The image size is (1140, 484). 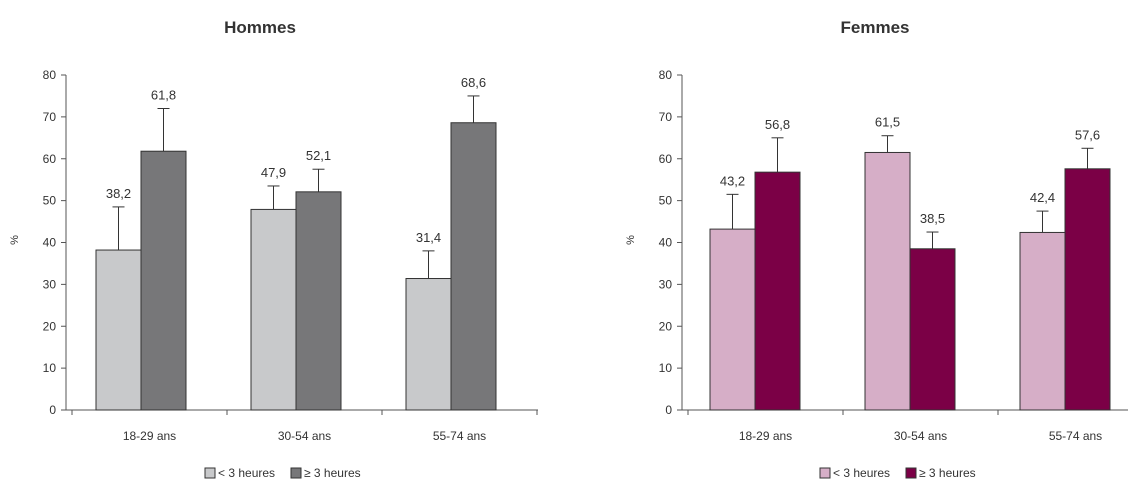 What do you see at coordinates (932, 218) in the screenshot?
I see `data-label: 38,5` at bounding box center [932, 218].